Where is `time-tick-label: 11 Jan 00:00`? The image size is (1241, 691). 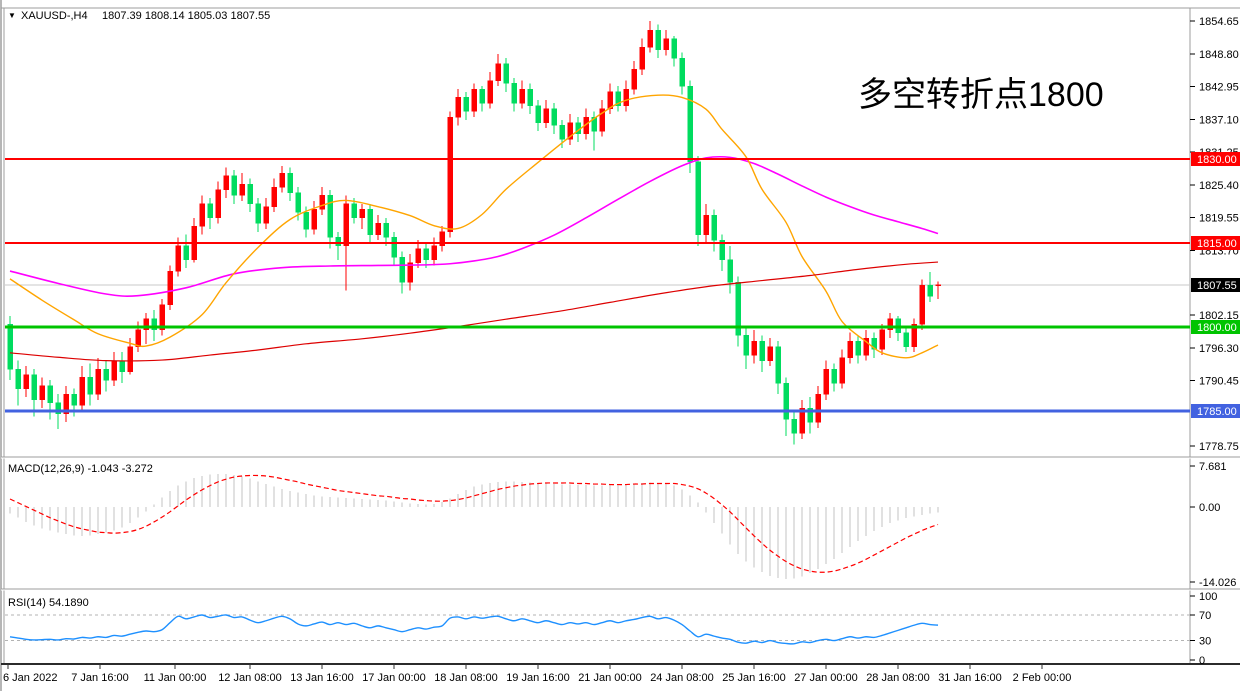 time-tick-label: 11 Jan 00:00 is located at coordinates (175, 678).